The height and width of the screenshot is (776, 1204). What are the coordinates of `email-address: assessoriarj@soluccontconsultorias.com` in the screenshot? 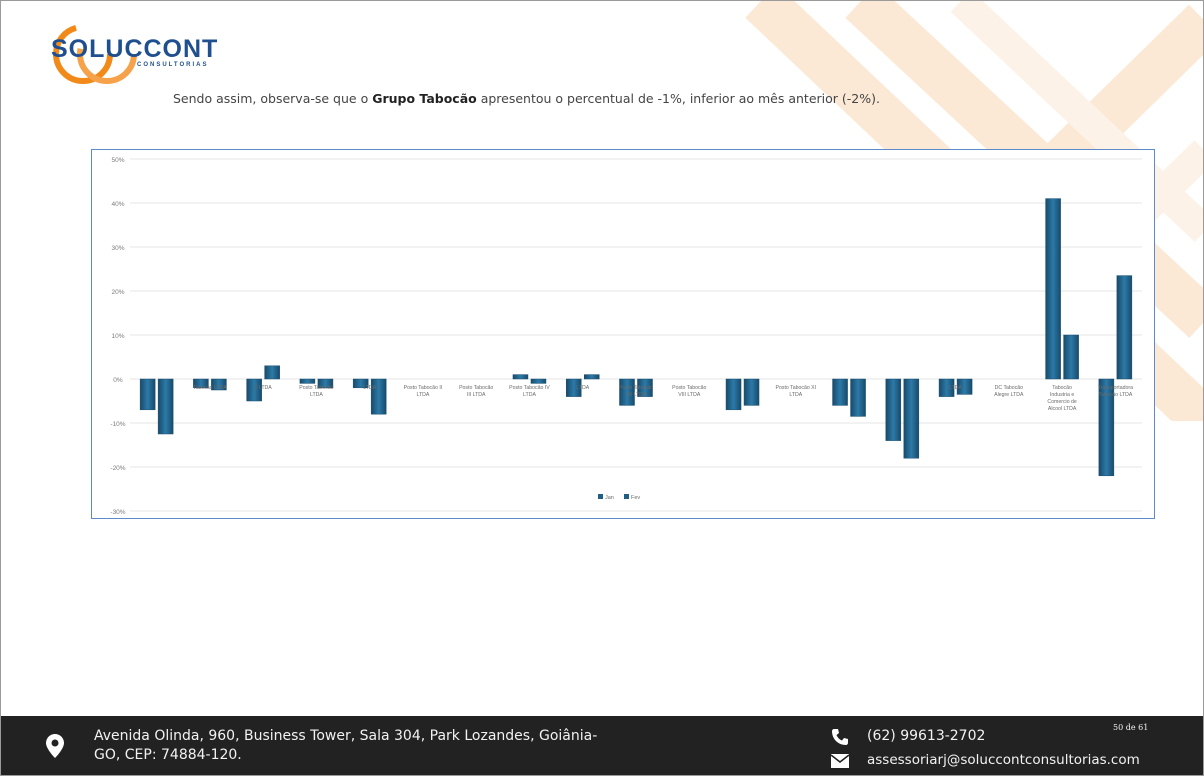 It's located at (1003, 760).